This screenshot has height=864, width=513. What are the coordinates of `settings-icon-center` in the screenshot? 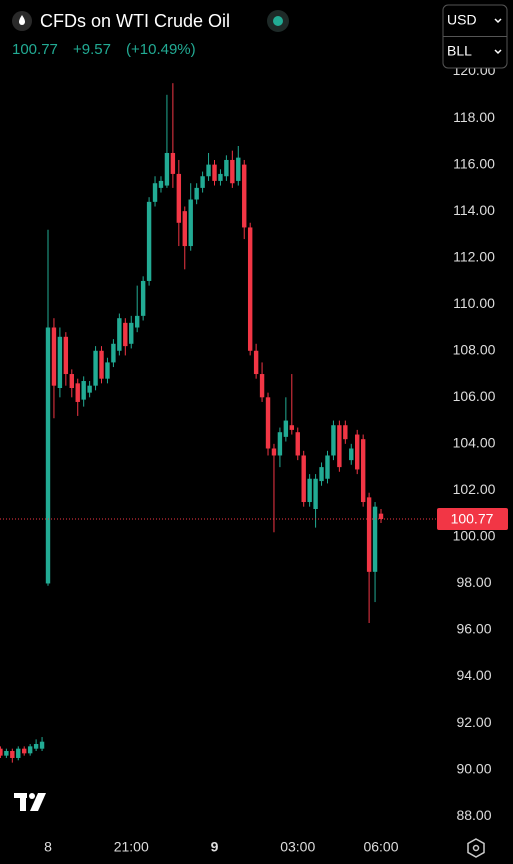 It's located at (476, 848).